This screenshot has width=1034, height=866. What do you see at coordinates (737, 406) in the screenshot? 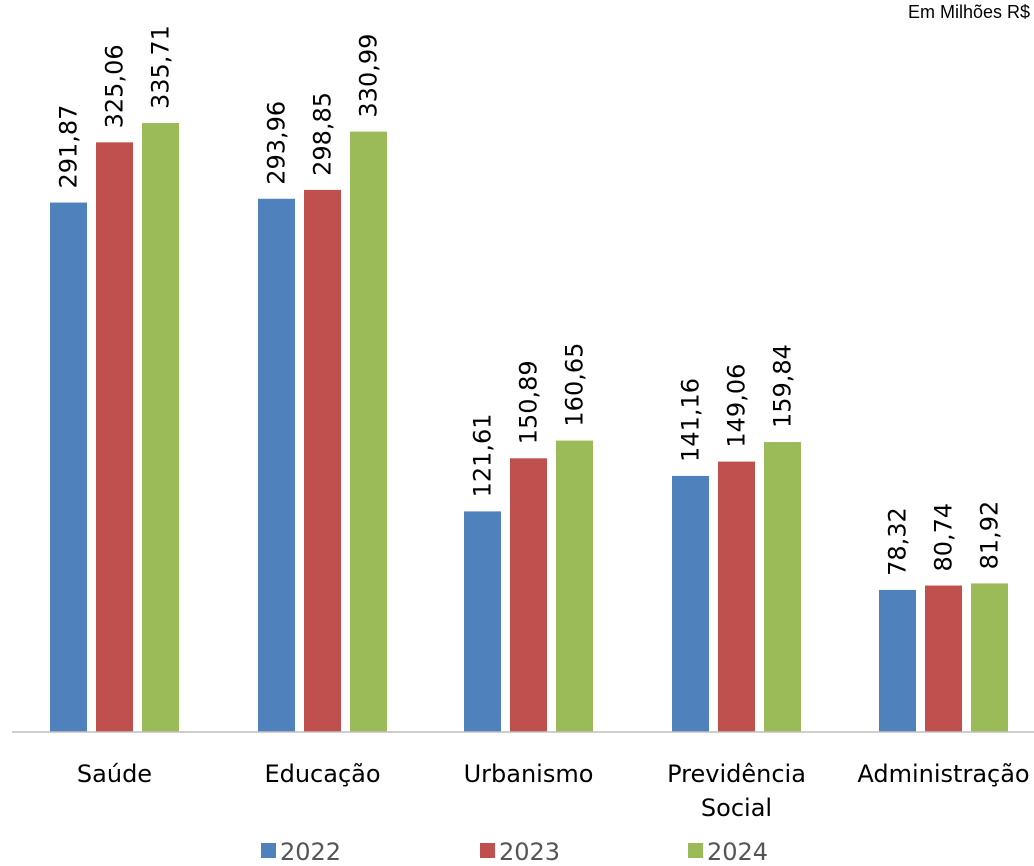
I see `data-label-previdencia-social-2023: 149,06` at bounding box center [737, 406].